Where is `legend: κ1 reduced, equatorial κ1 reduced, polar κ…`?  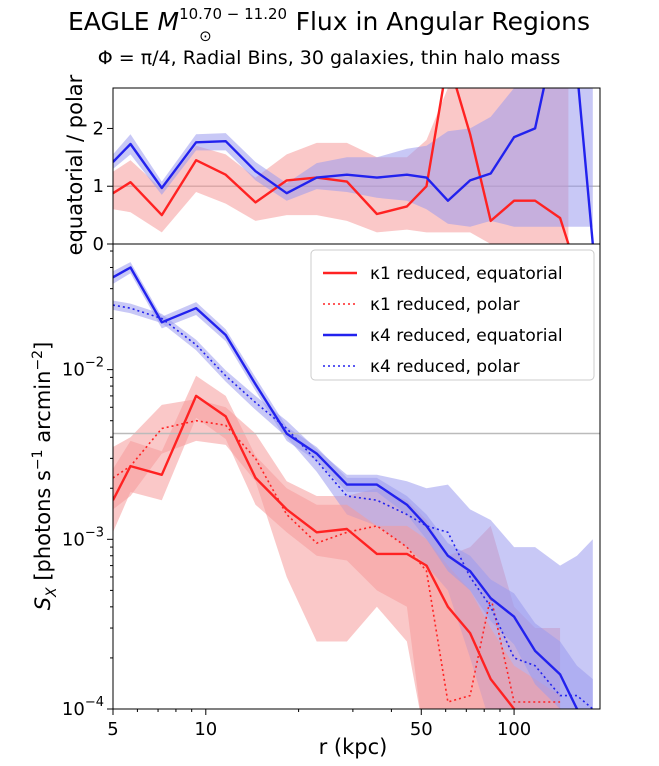 legend: κ1 reduced, equatorial κ1 reduced, polar κ… is located at coordinates (452, 315).